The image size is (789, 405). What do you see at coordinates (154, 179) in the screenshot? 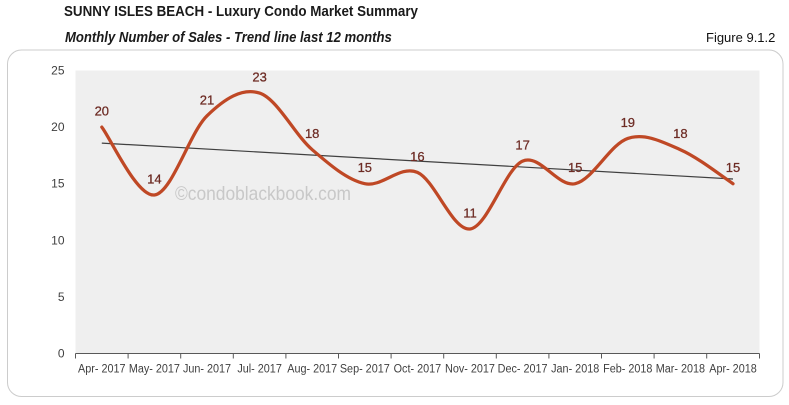
I see `svg-text: 14` at bounding box center [154, 179].